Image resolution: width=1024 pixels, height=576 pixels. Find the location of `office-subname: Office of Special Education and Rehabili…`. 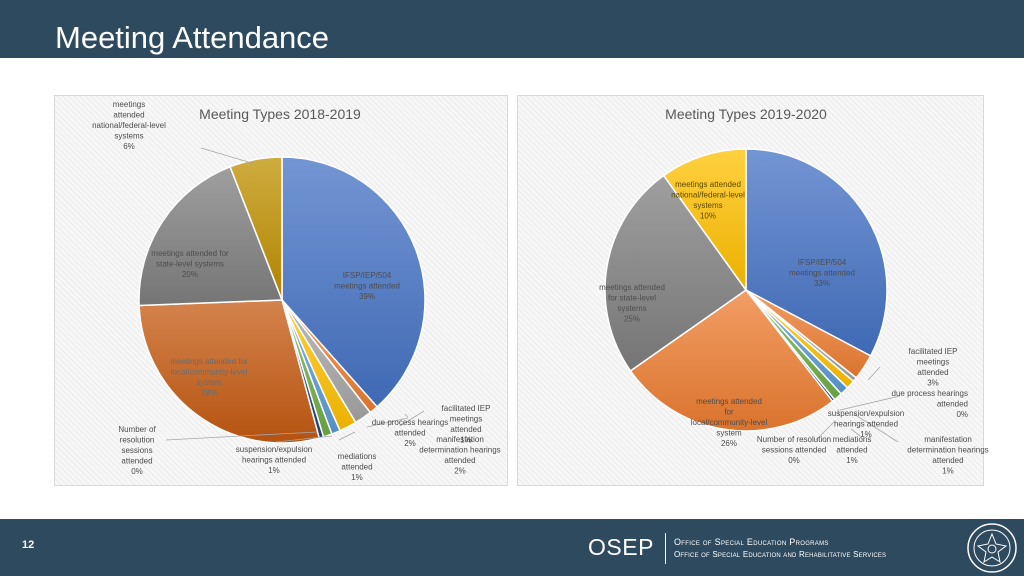

office-subname: Office of Special Education and Rehabili… is located at coordinates (780, 554).